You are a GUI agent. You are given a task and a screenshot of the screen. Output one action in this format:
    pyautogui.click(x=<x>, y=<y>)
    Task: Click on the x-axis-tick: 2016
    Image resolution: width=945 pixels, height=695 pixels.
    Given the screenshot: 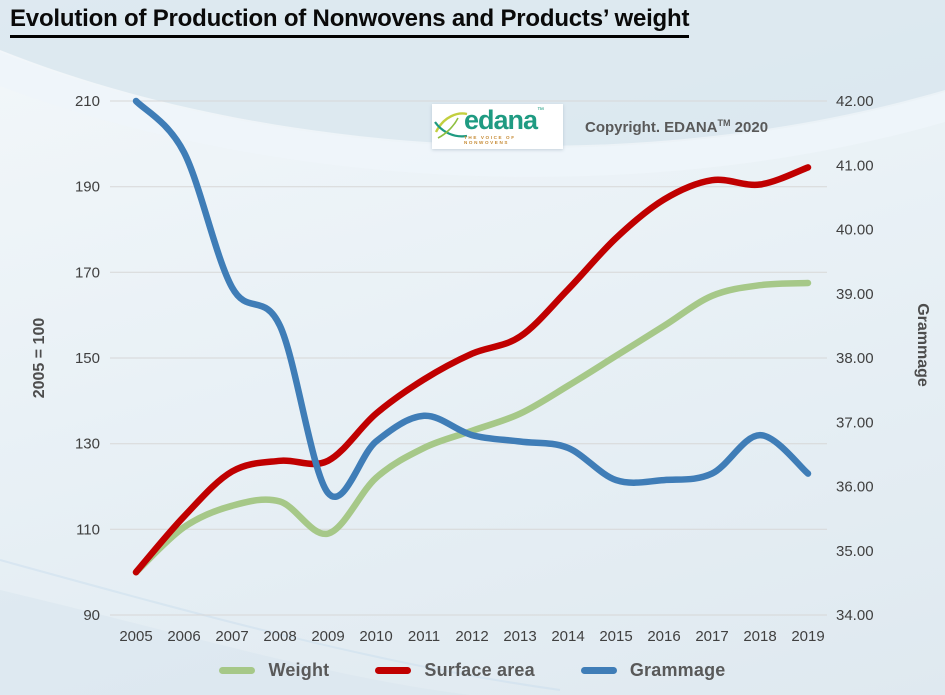 What is the action you would take?
    pyautogui.click(x=663, y=636)
    